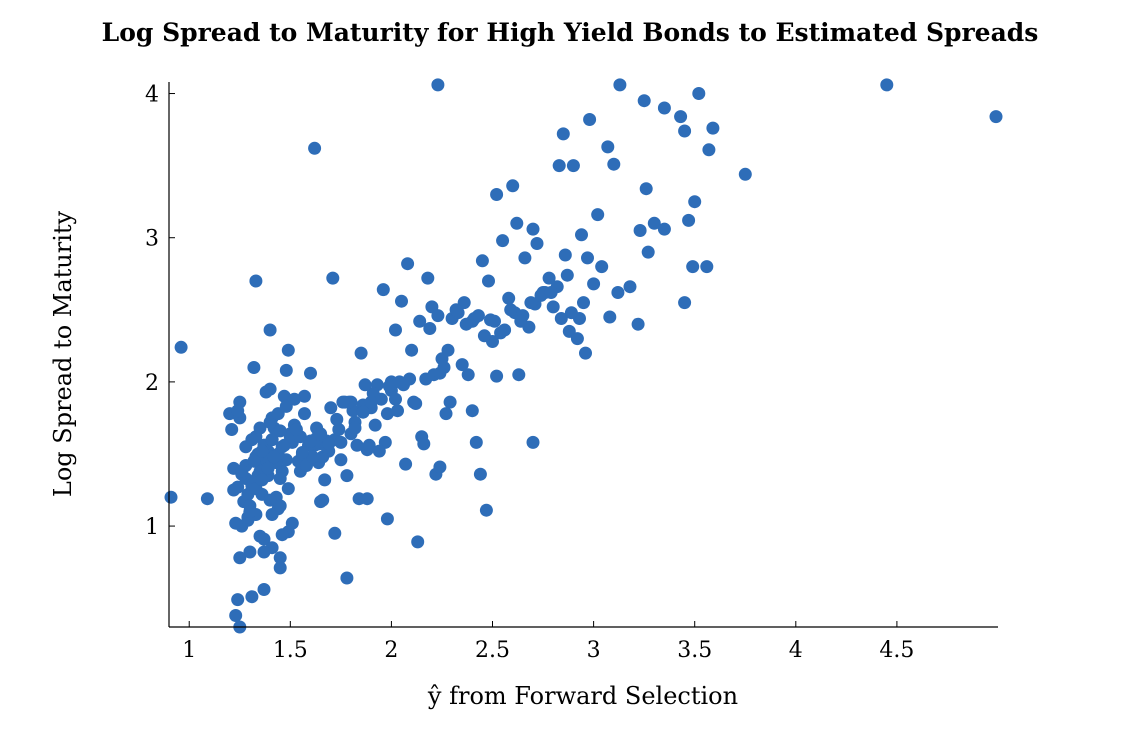  Describe the element at coordinates (152, 383) in the screenshot. I see `y-tick-label: 2` at that location.